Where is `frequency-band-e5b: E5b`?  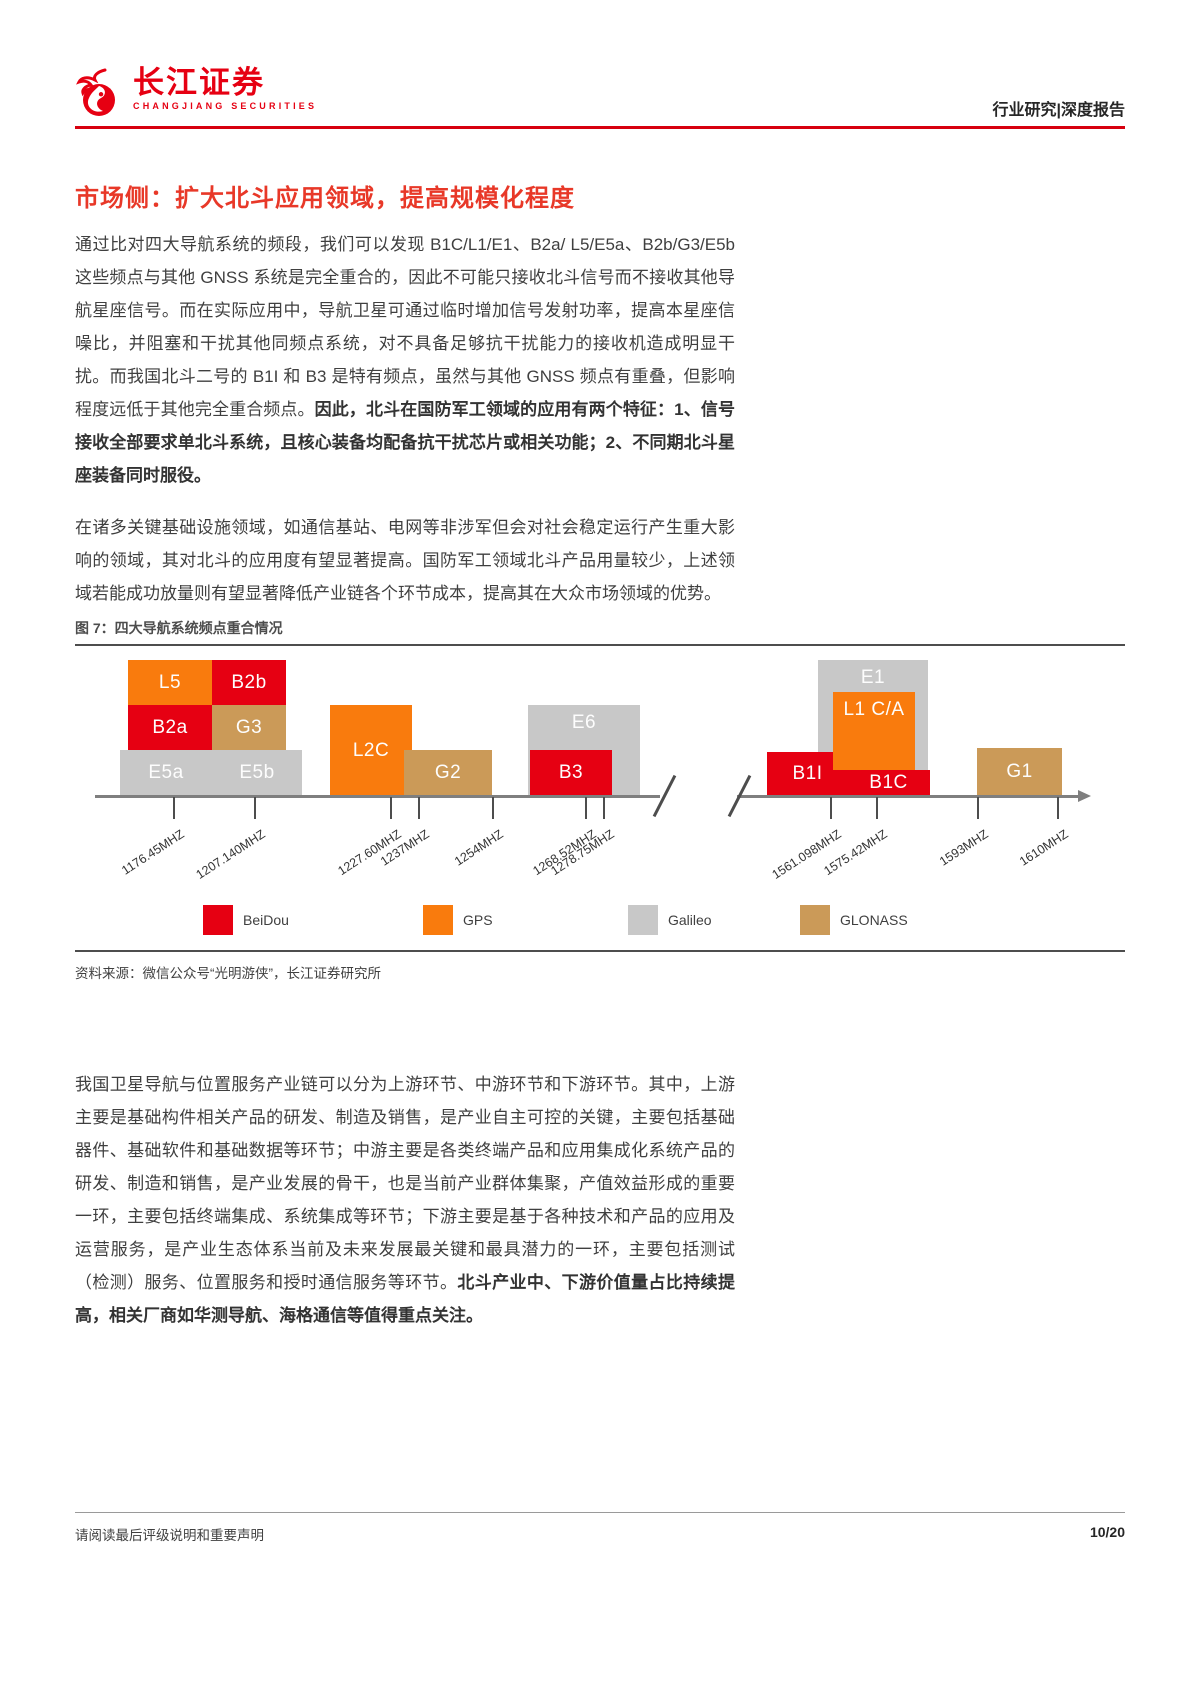
frequency-band-e5b: E5b is located at coordinates (257, 773).